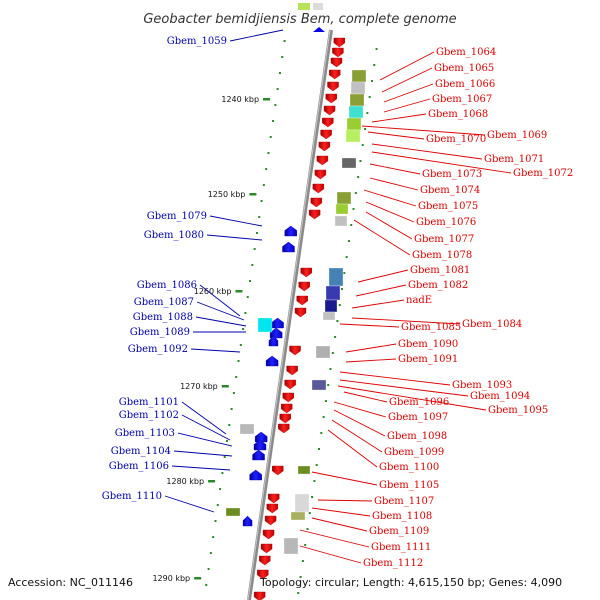  I want to click on right-gene-label: Gbem_1069, so click(517, 135).